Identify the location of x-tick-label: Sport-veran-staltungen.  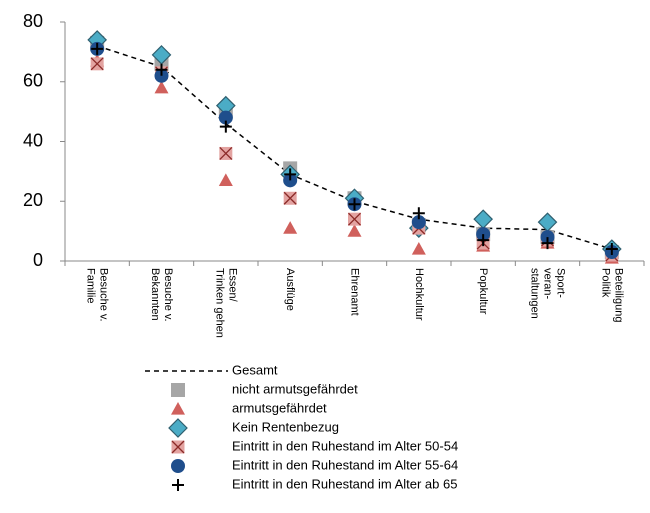
(548, 293).